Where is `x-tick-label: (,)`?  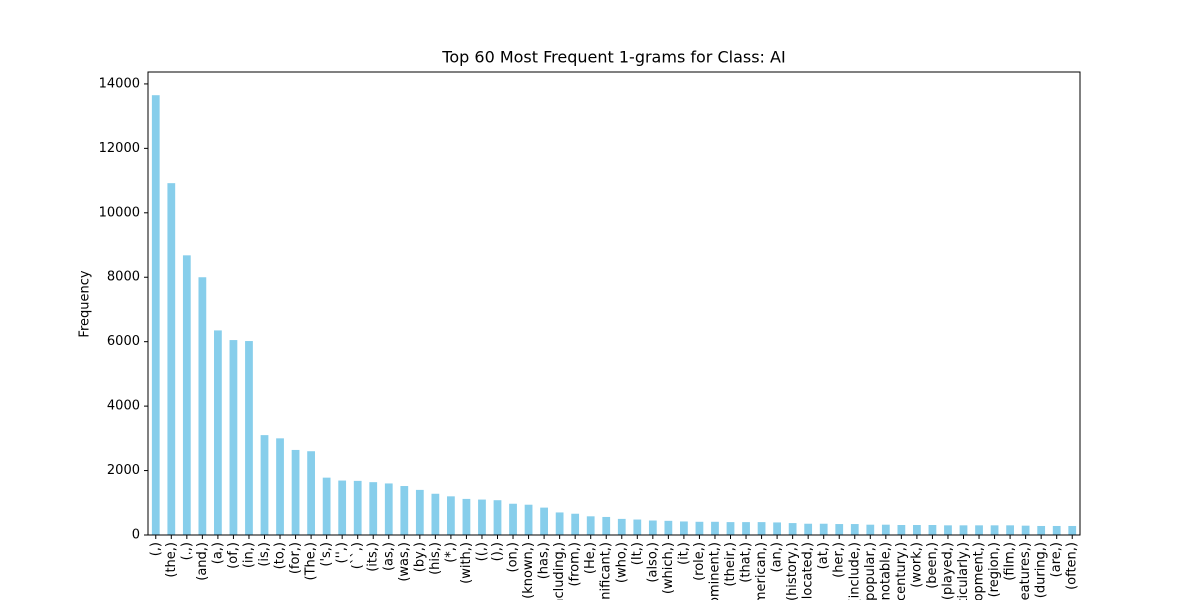
x-tick-label: (,) is located at coordinates (155, 549).